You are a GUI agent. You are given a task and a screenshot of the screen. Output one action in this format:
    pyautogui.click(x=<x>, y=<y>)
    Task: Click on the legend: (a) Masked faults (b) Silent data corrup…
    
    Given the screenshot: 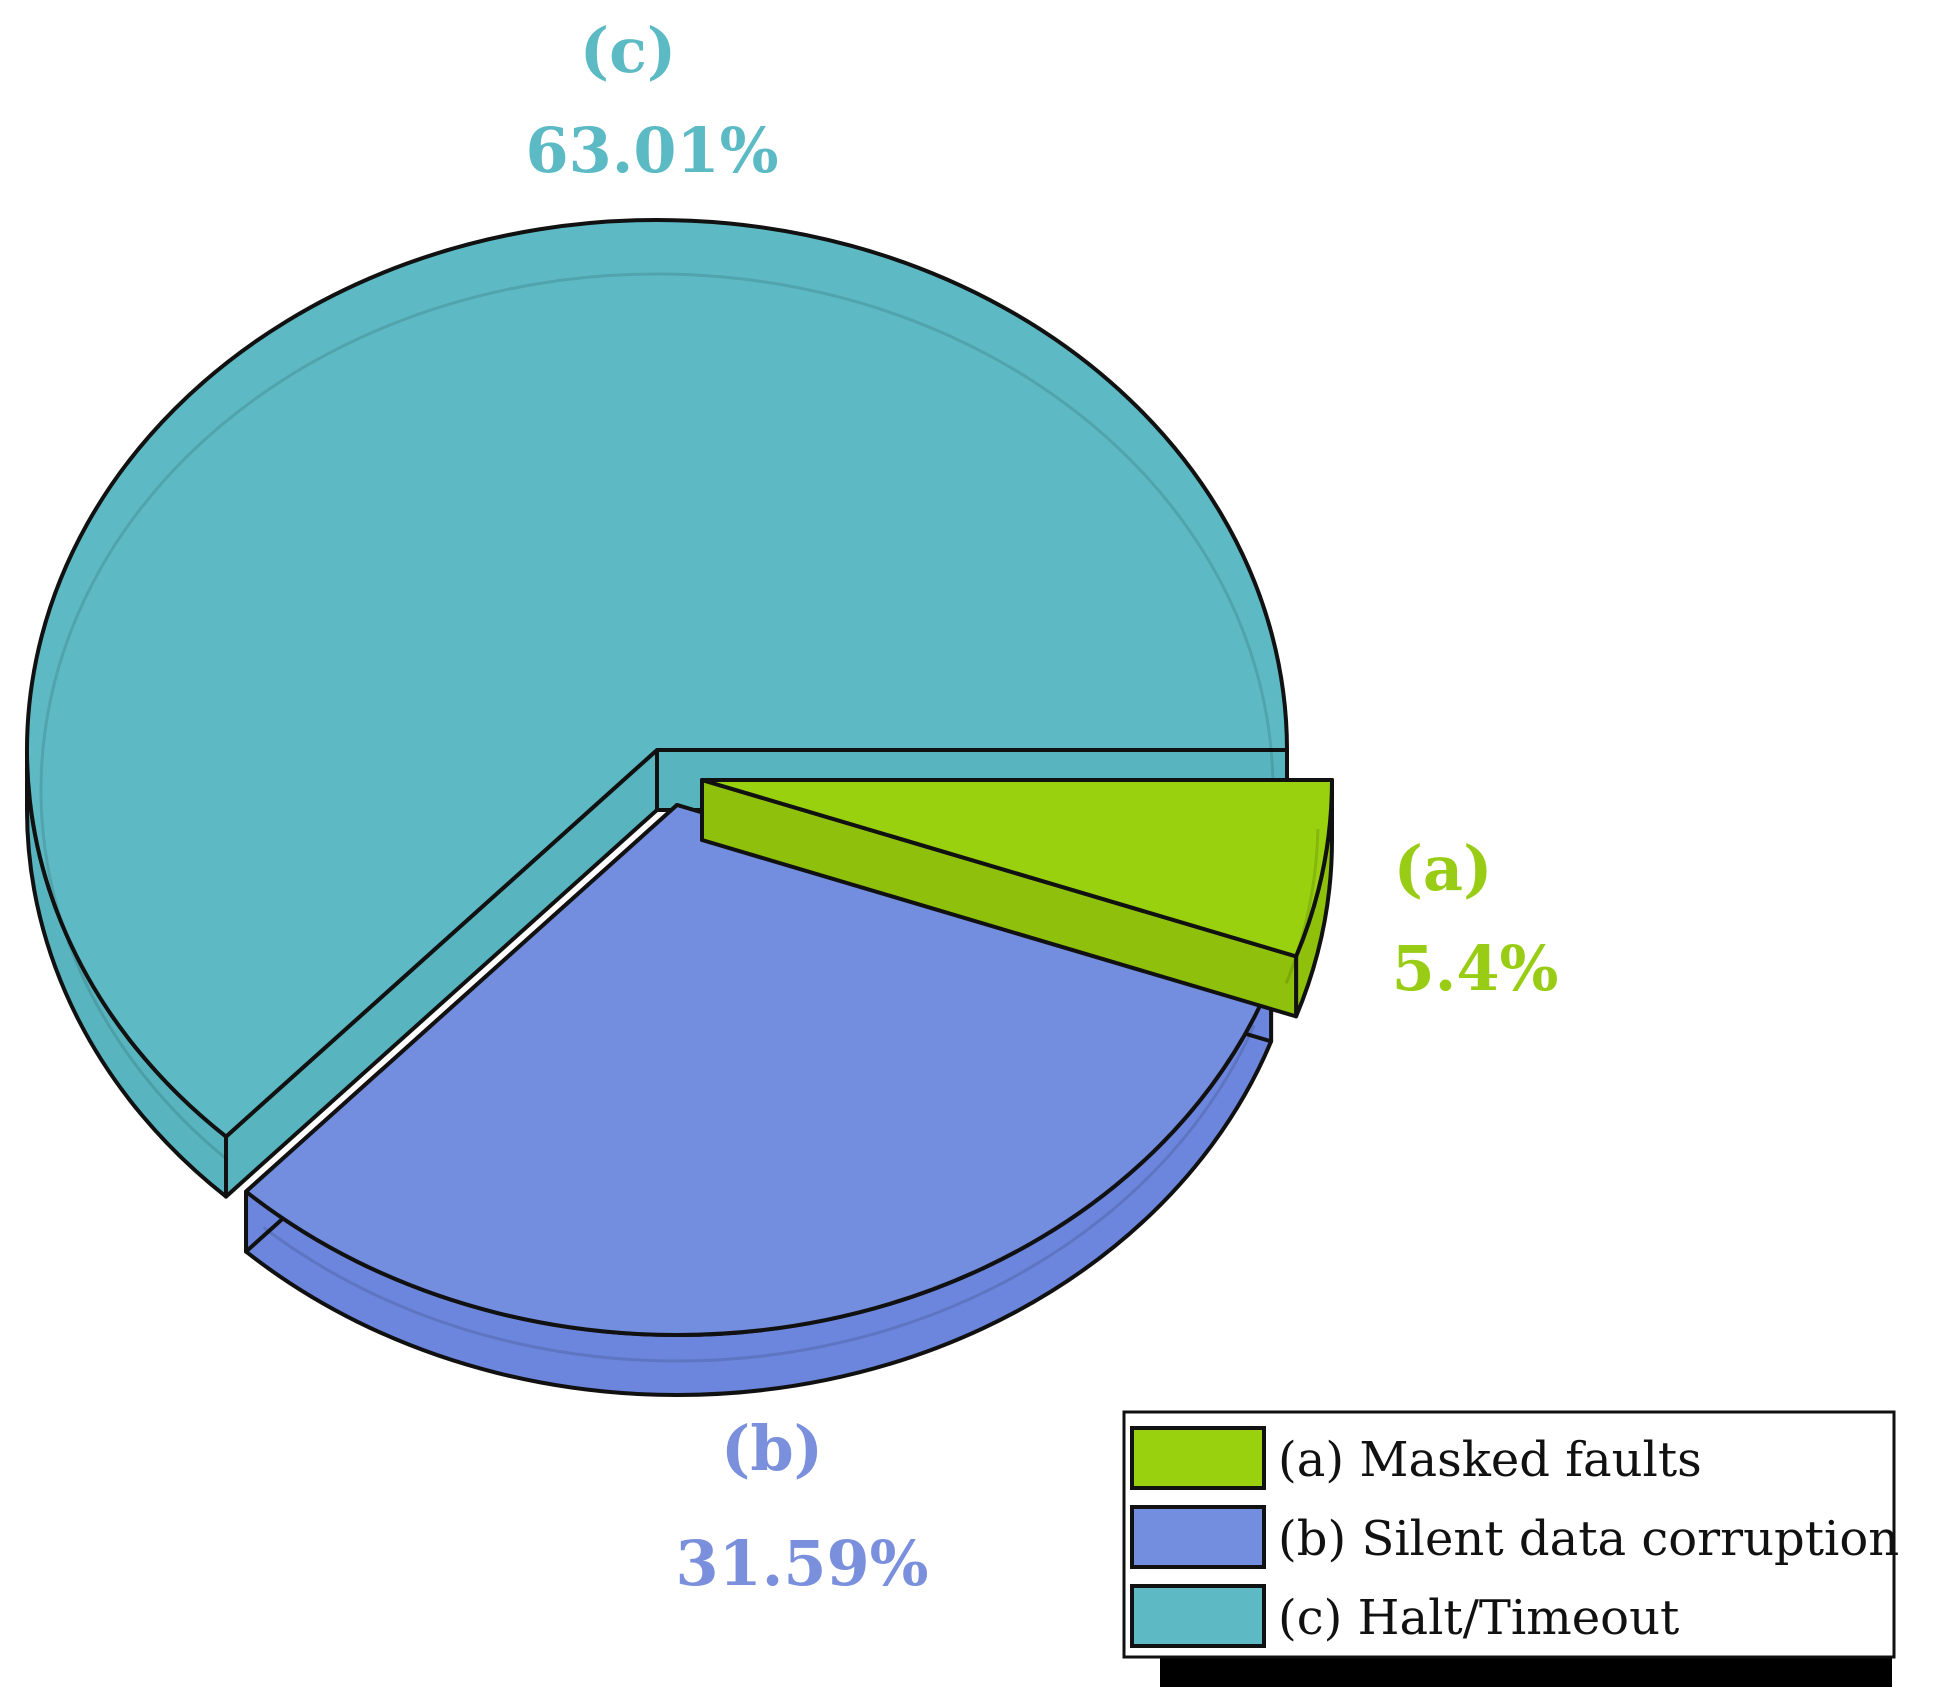 What is the action you would take?
    pyautogui.click(x=1510, y=1548)
    